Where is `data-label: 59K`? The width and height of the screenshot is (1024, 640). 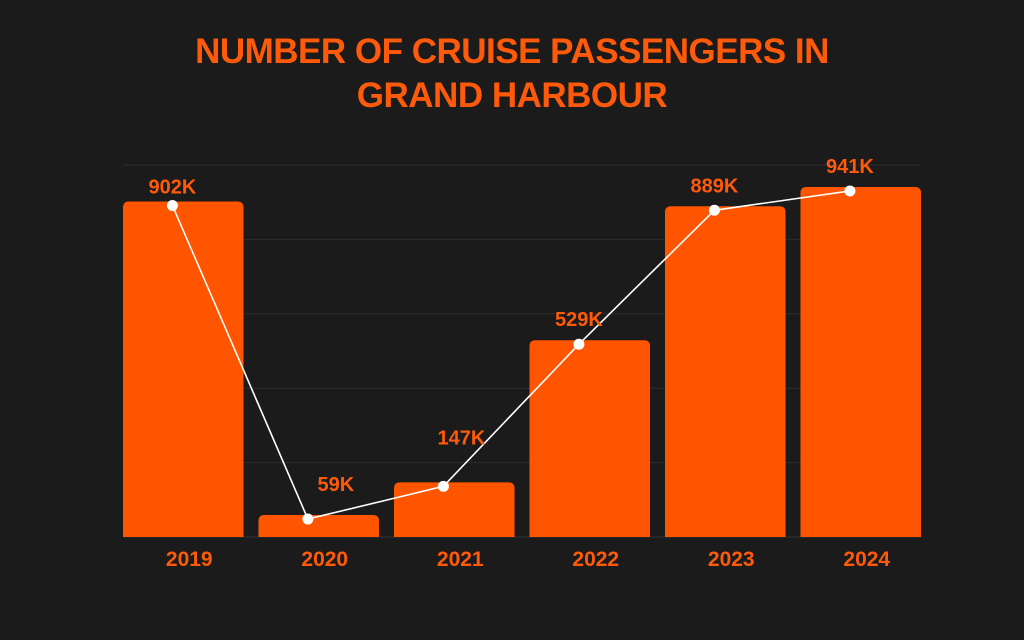 data-label: 59K is located at coordinates (336, 485).